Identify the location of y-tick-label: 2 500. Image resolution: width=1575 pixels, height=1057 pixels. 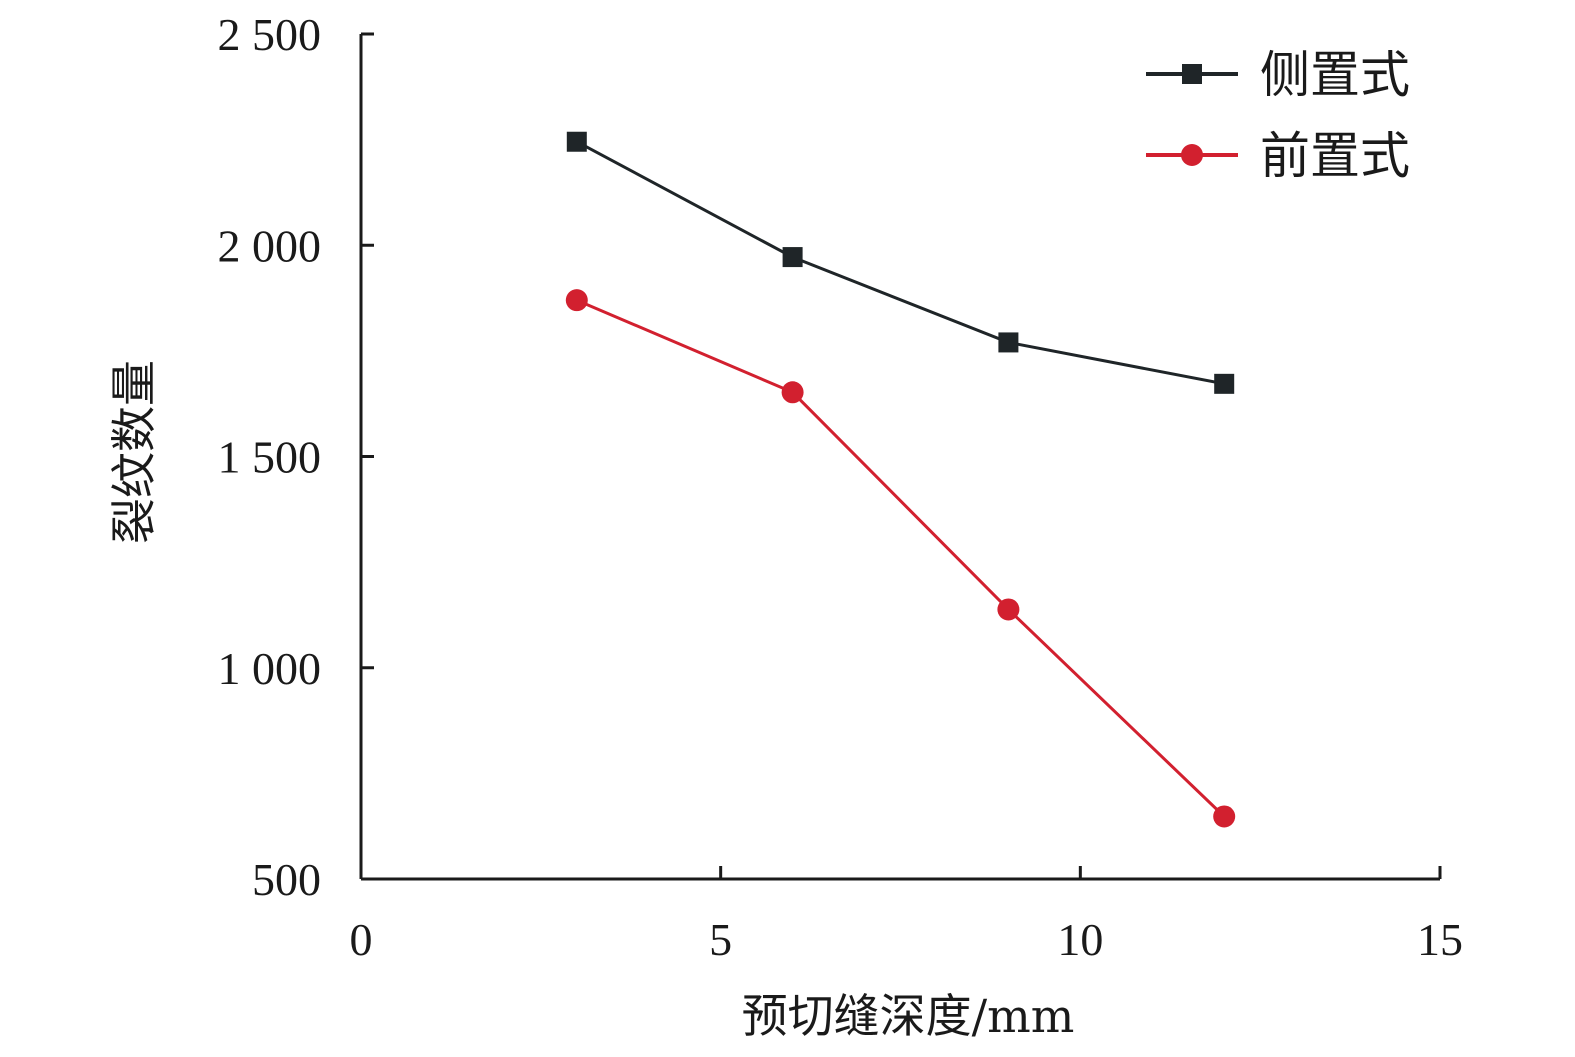
(270, 34).